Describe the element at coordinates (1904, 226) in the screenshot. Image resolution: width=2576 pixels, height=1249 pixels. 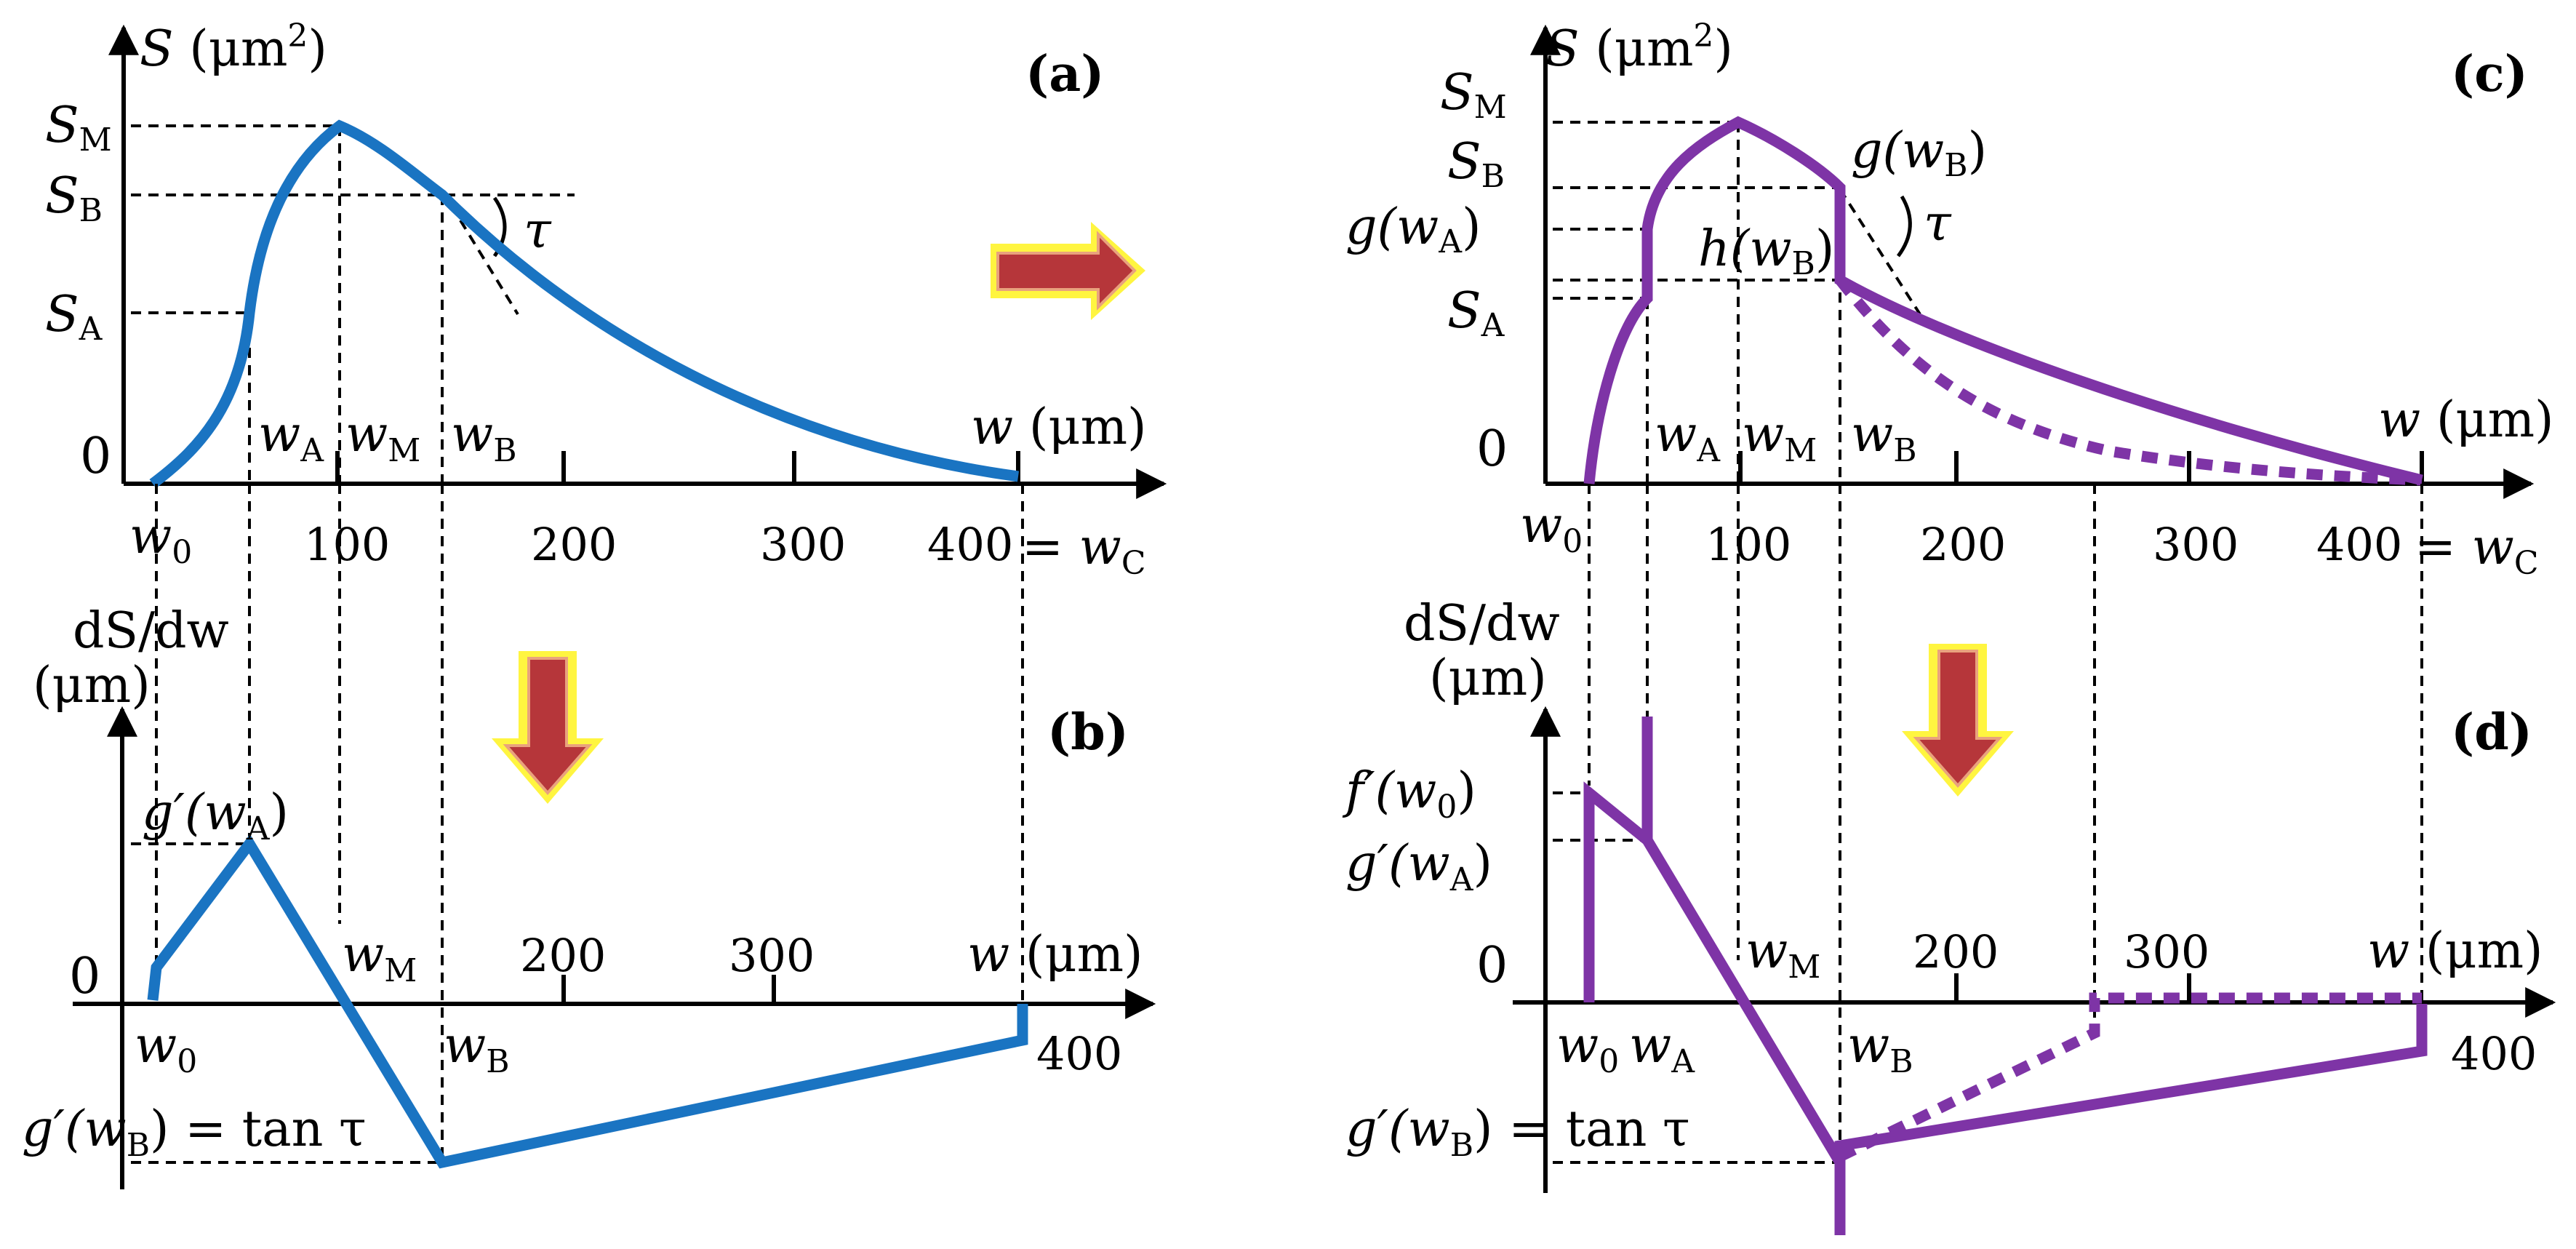
I see `panel-c-tau-arc` at that location.